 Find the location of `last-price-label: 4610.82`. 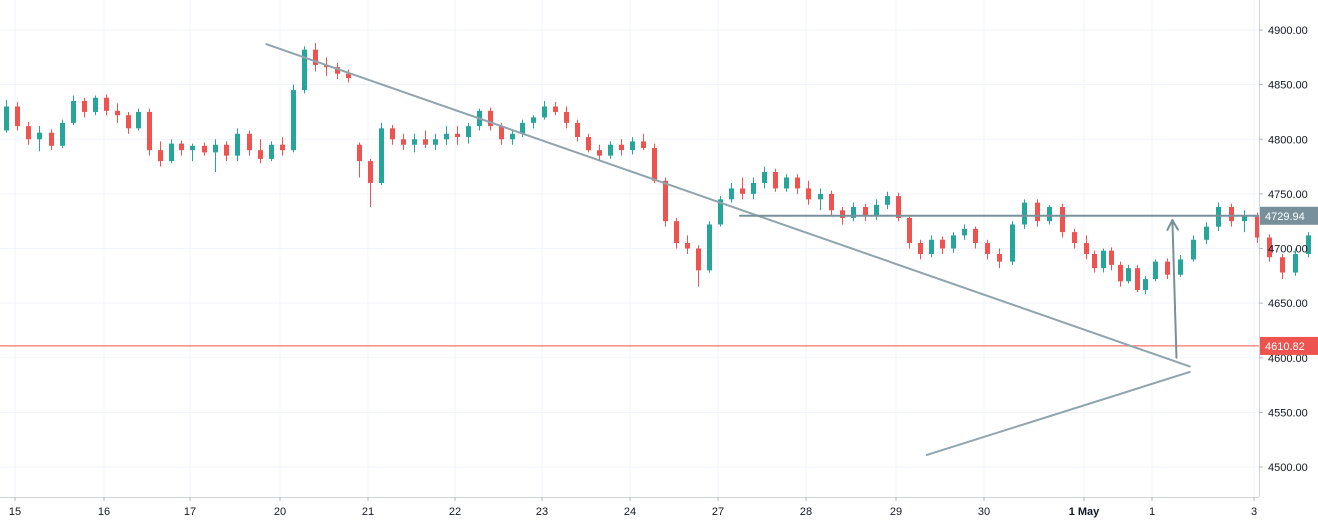

last-price-label: 4610.82 is located at coordinates (1285, 347).